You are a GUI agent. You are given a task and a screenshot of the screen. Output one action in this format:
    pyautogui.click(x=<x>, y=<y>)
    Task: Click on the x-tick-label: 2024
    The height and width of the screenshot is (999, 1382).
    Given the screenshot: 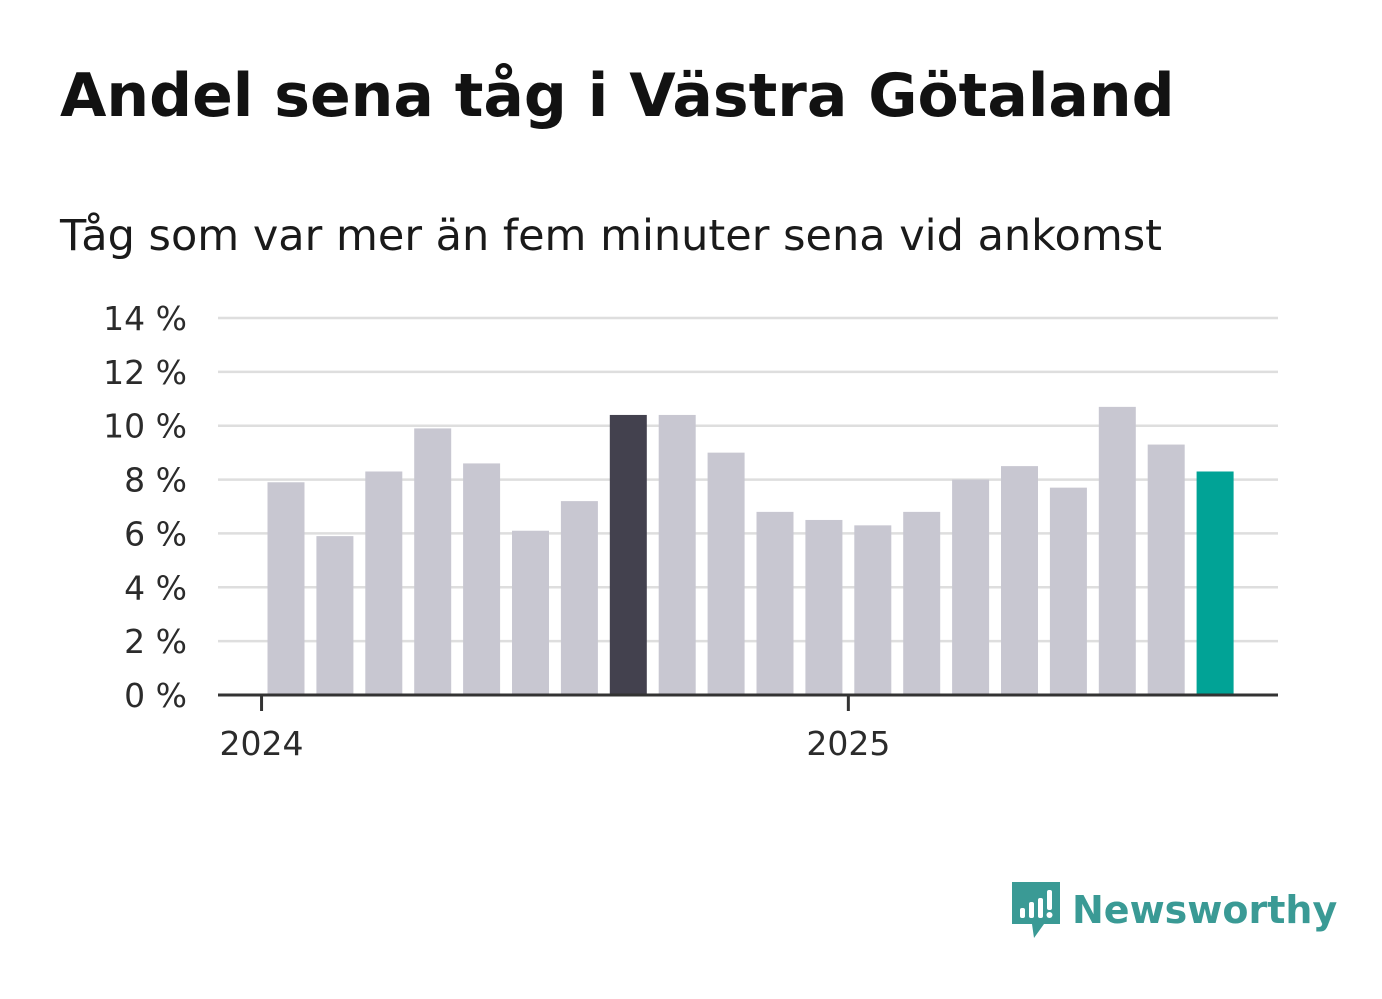 What is the action you would take?
    pyautogui.click(x=262, y=743)
    